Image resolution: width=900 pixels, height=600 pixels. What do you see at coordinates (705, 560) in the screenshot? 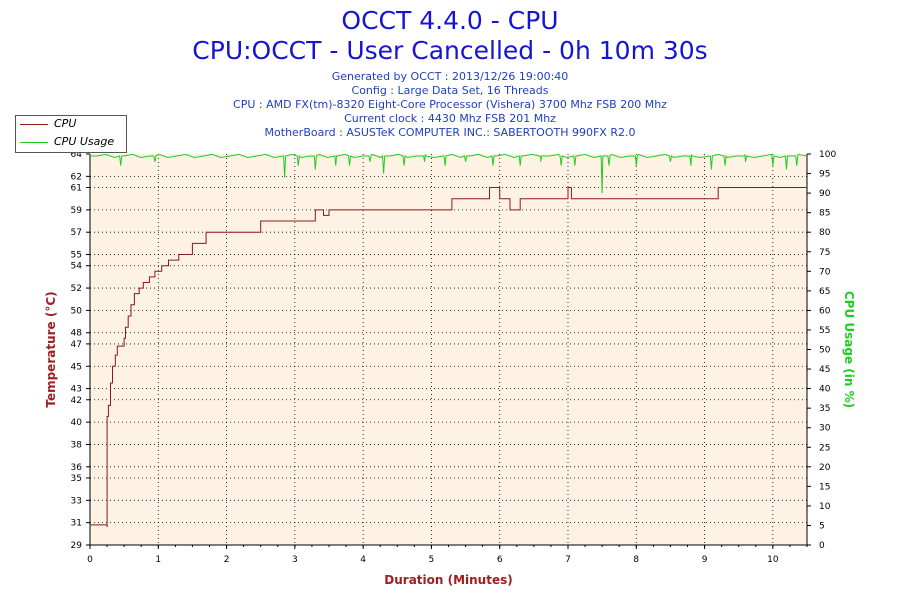
I see `x-tick-label: 9` at bounding box center [705, 560].